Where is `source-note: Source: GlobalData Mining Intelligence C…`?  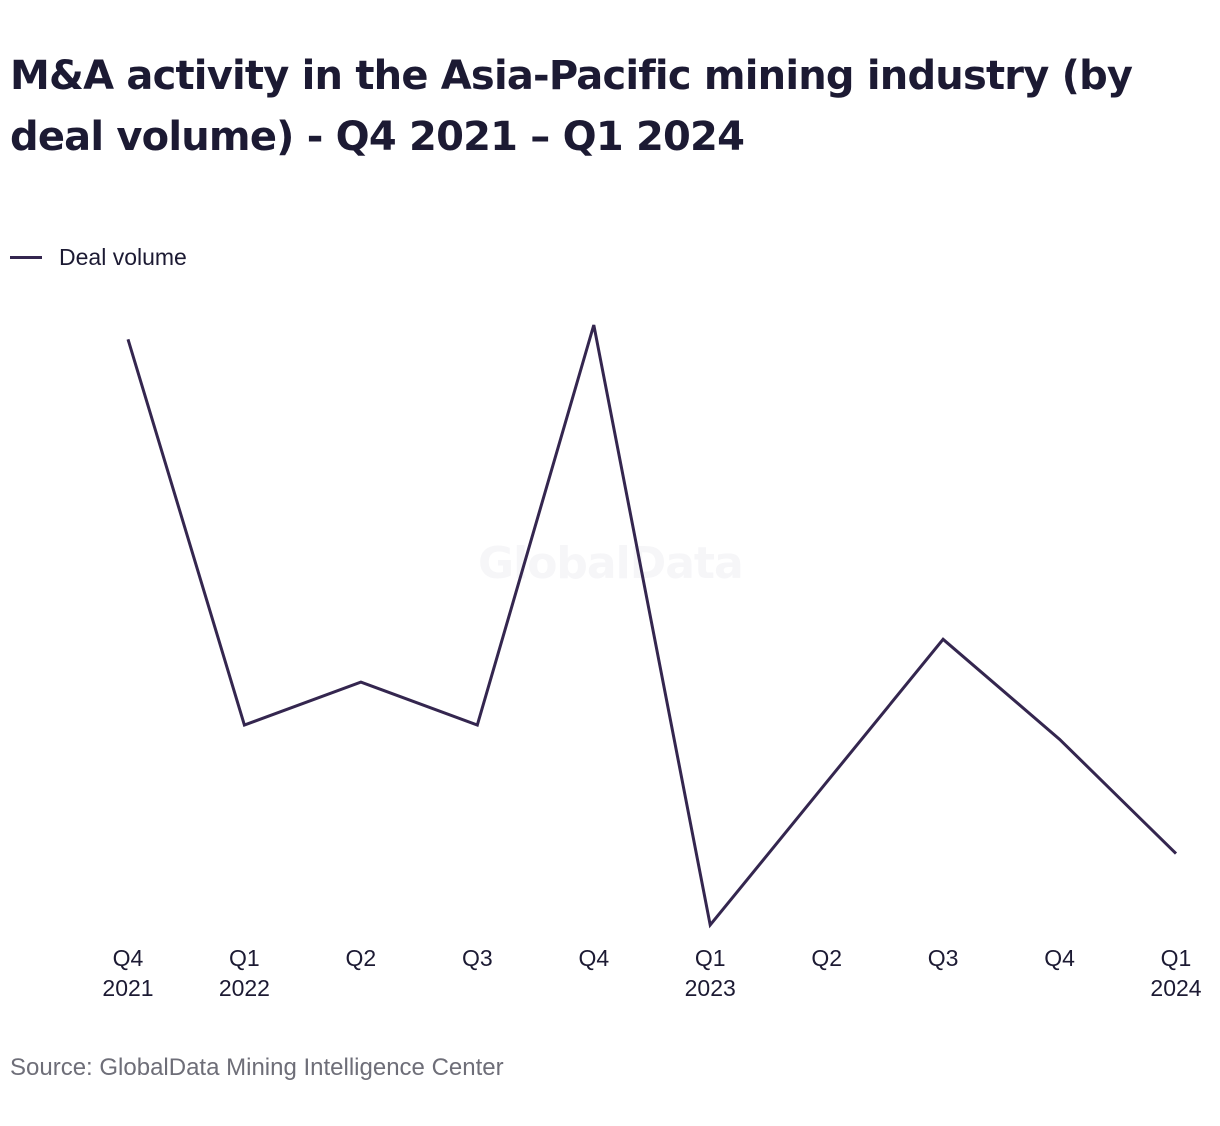 source-note: Source: GlobalData Mining Intelligence C… is located at coordinates (257, 1067).